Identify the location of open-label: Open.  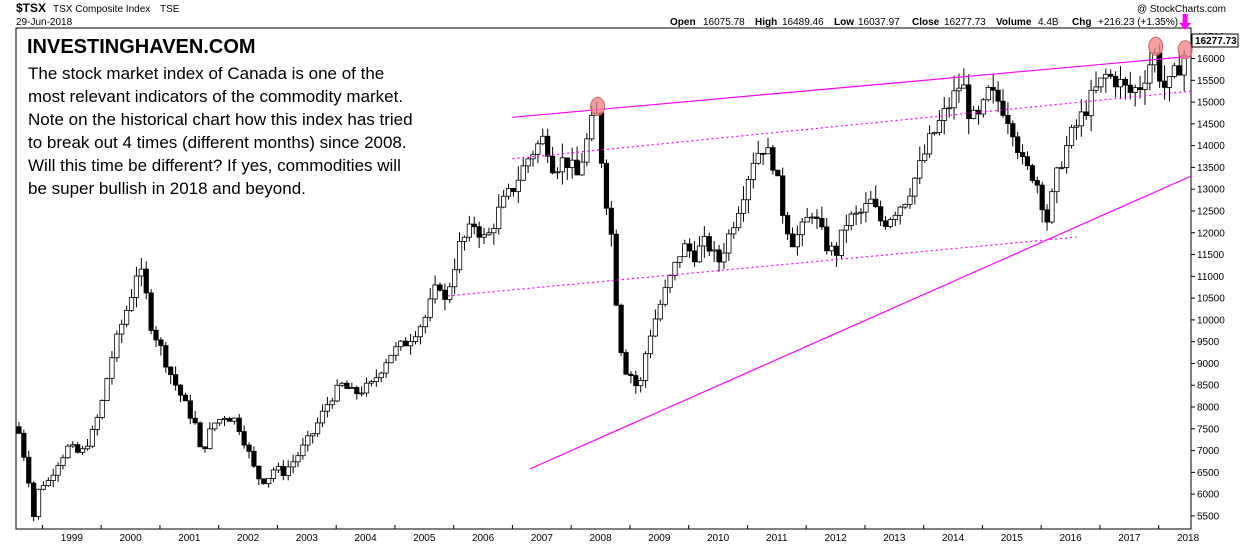
(683, 22).